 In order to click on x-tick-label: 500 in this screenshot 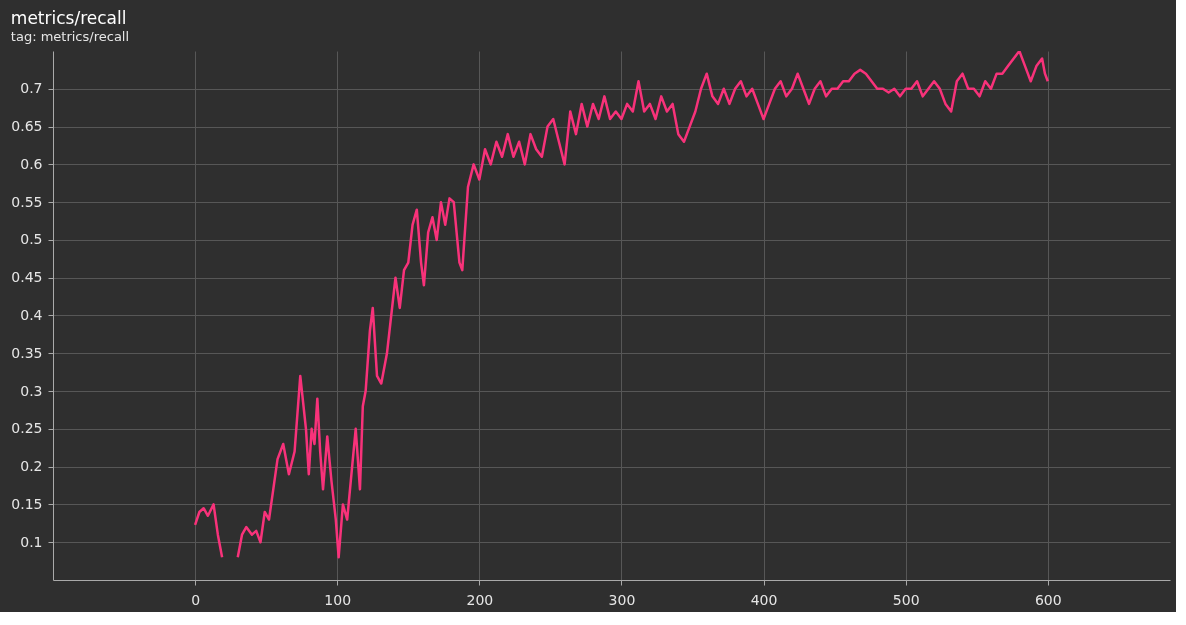, I will do `click(906, 599)`.